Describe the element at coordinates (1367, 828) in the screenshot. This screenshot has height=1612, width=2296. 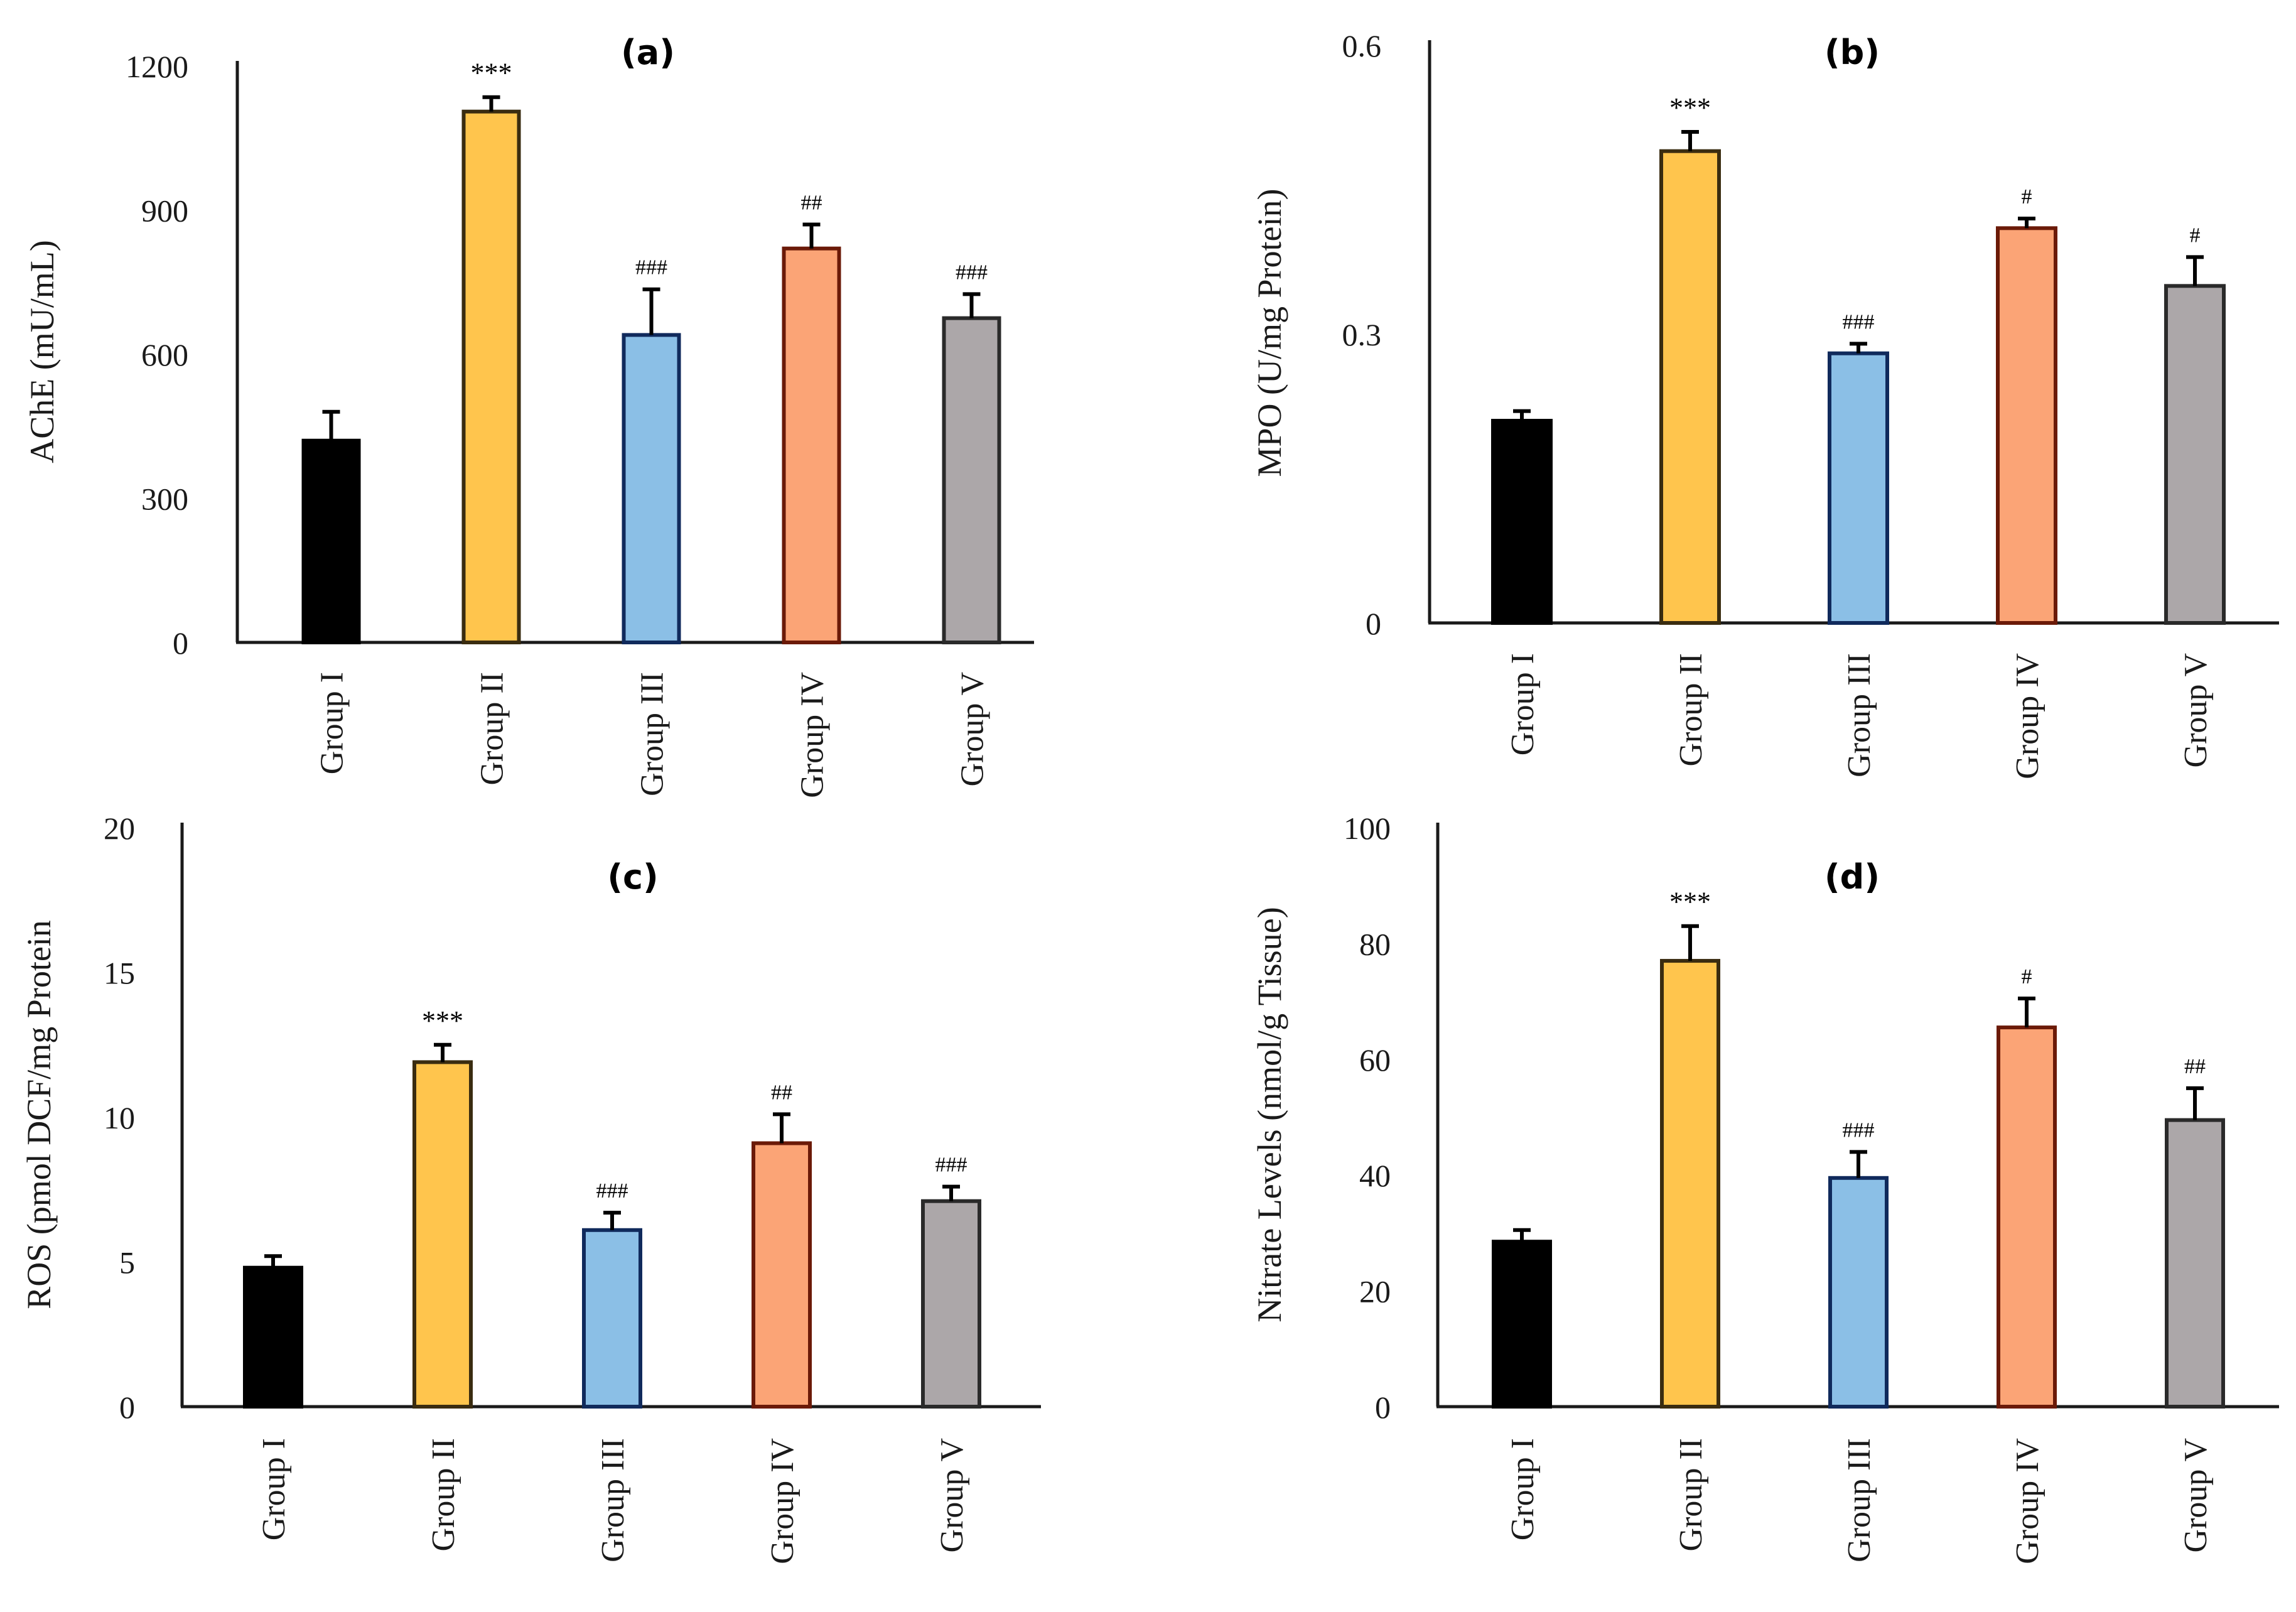
I see `y-tick-label: 100` at that location.